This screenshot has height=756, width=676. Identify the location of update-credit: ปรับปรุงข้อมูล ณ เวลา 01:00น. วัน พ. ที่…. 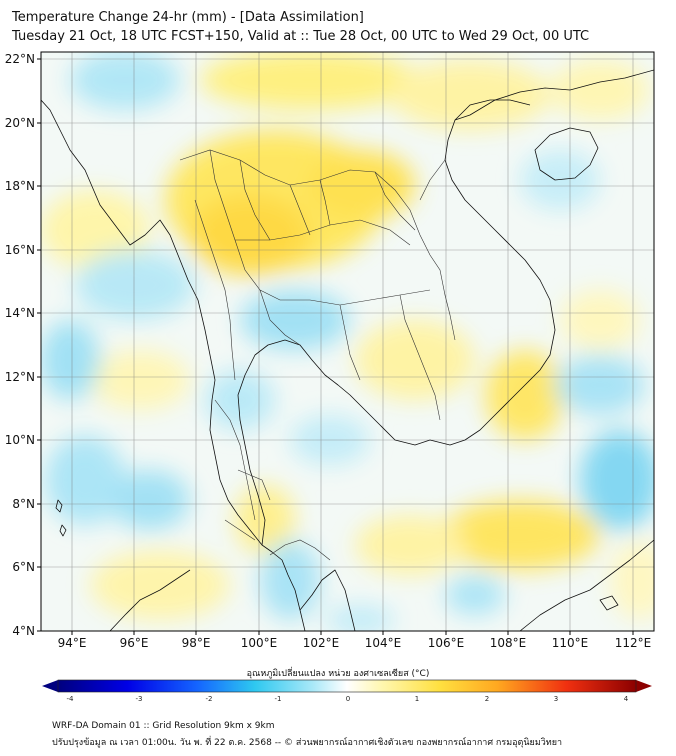
(307, 743).